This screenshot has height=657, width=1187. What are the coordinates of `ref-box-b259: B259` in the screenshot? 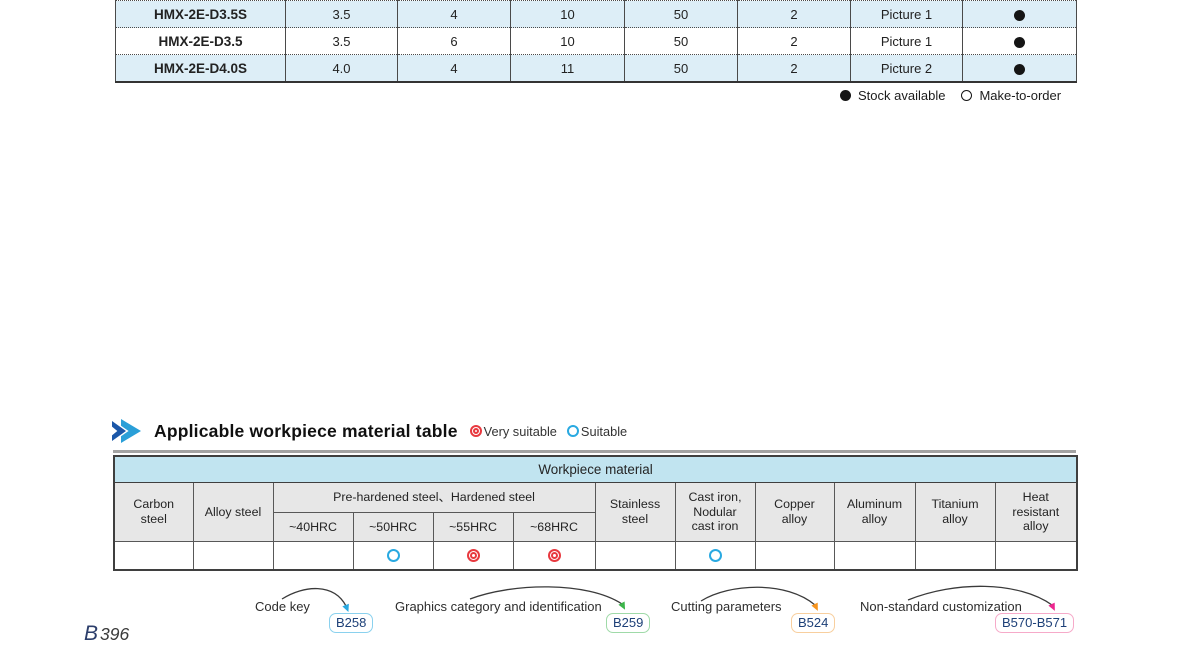 It's located at (628, 623).